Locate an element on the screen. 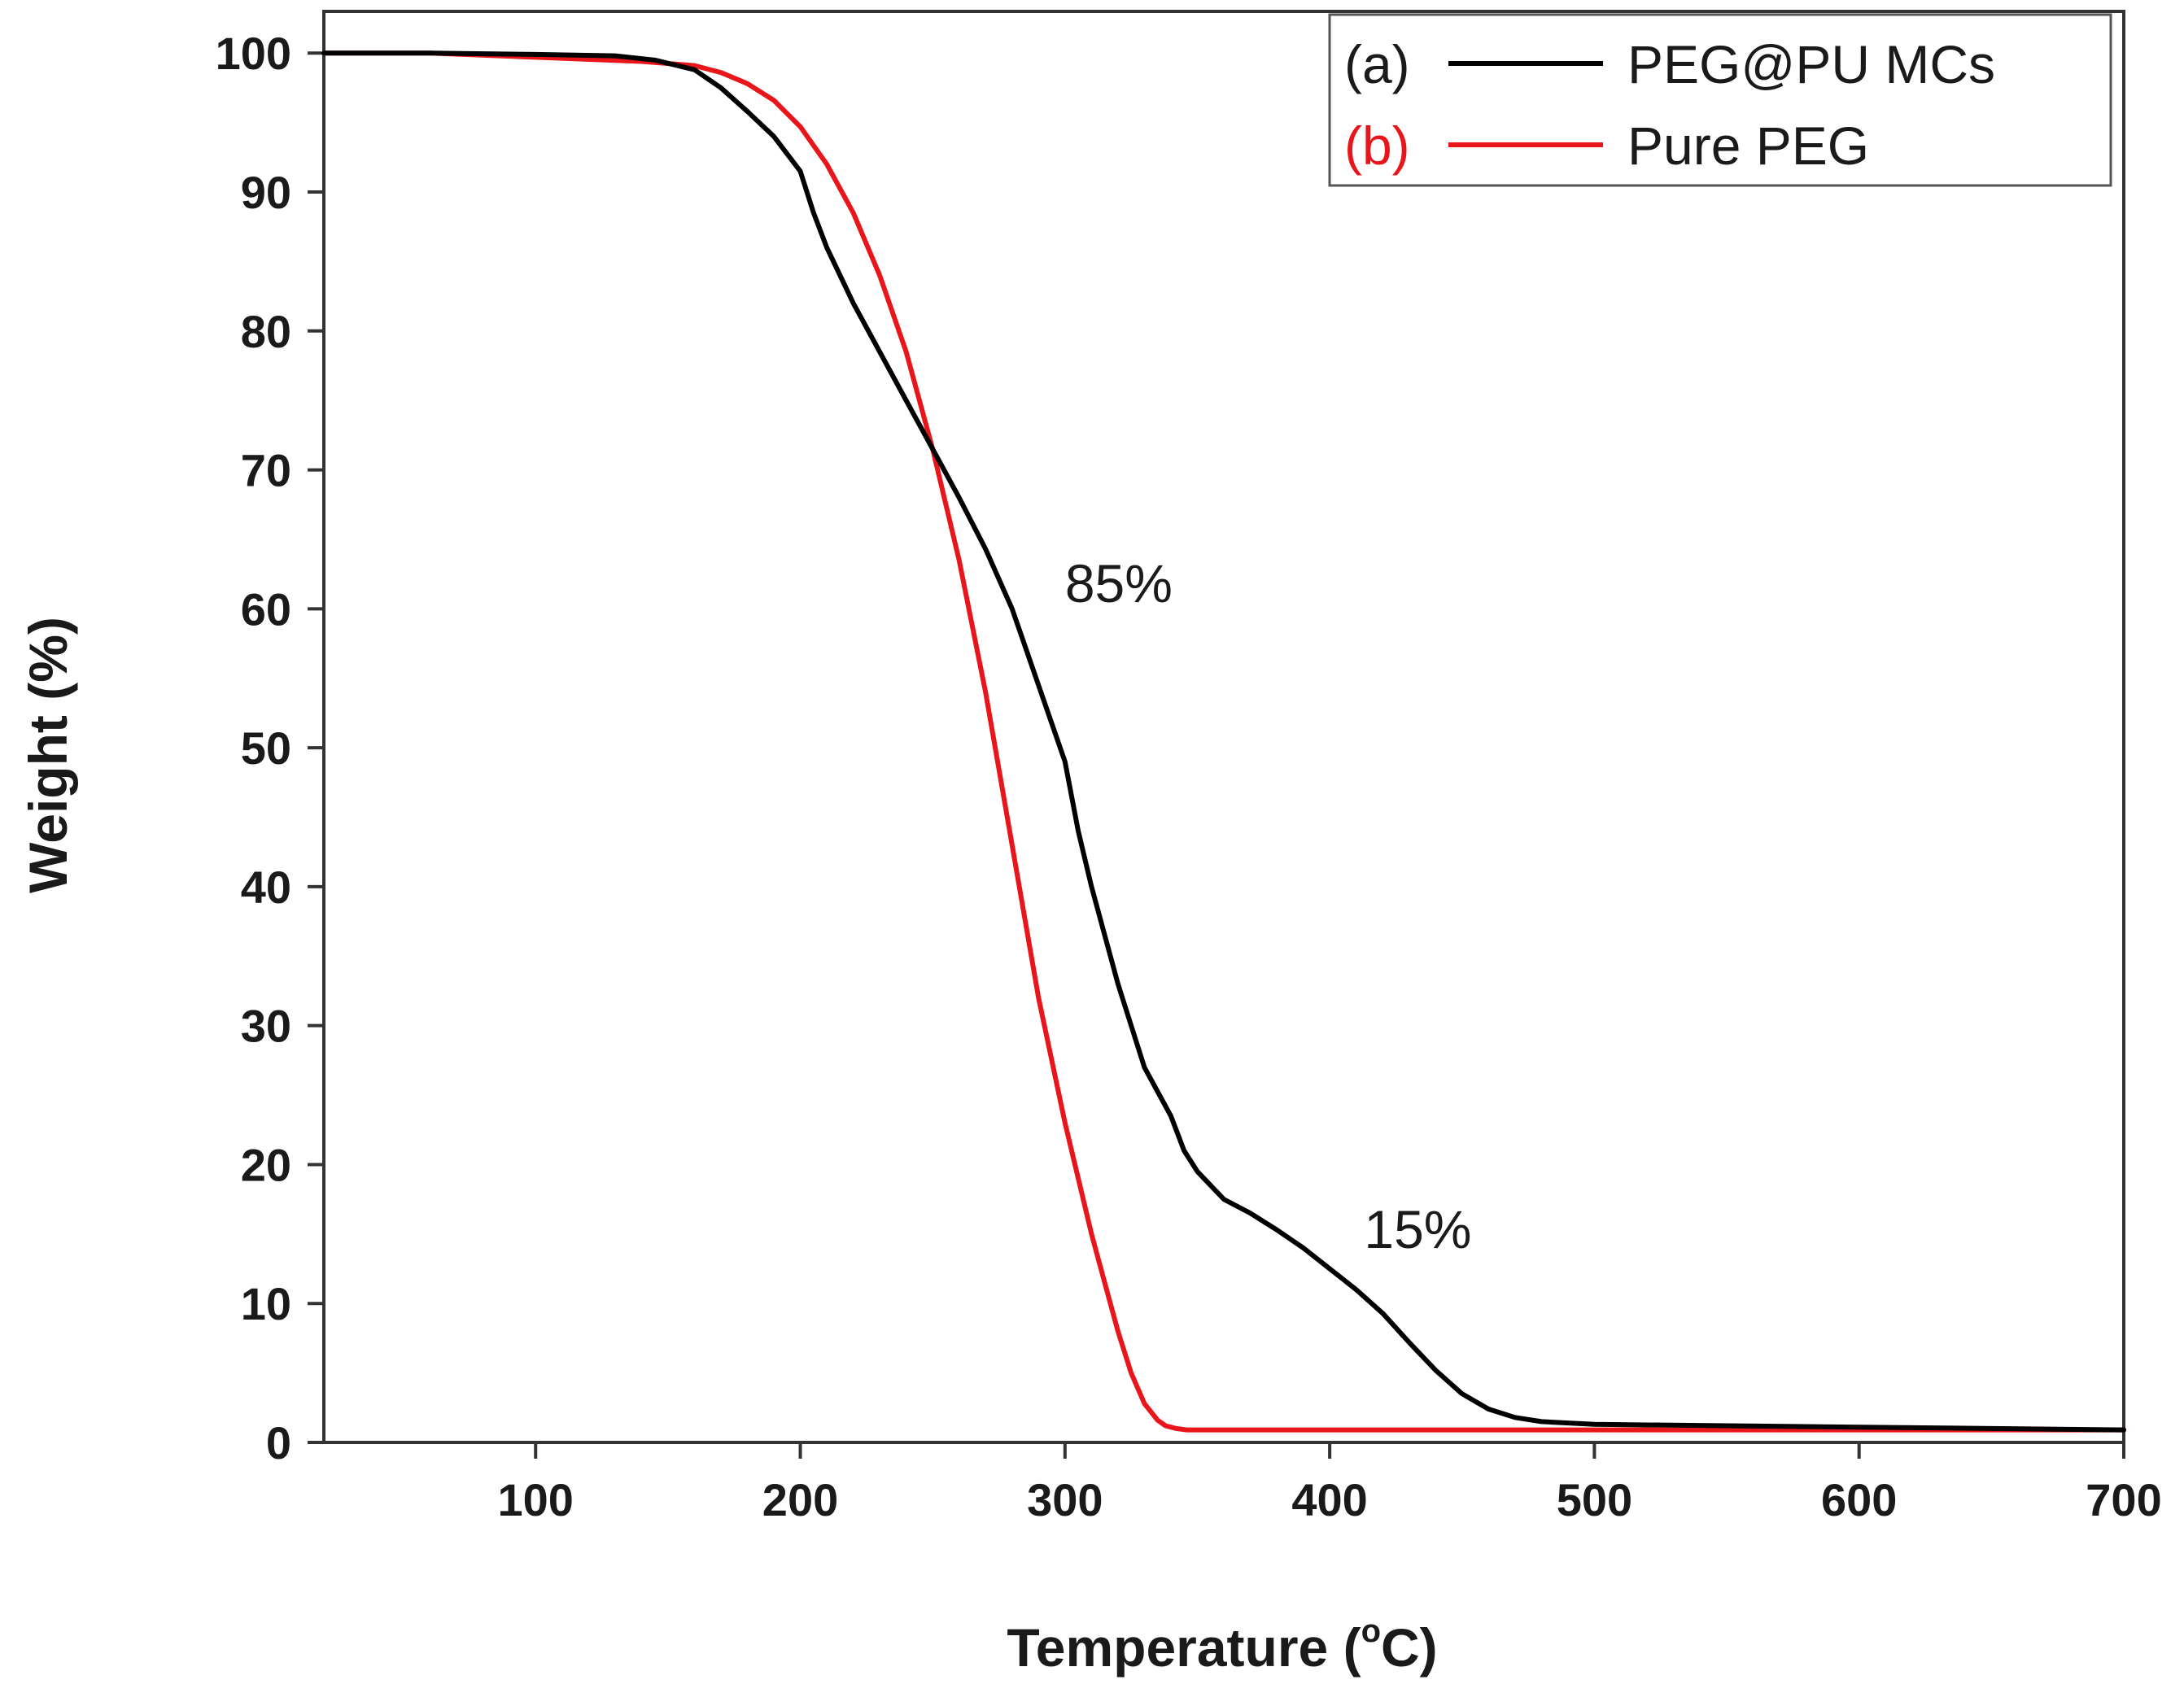  y-tick-label: 90 is located at coordinates (266, 192).